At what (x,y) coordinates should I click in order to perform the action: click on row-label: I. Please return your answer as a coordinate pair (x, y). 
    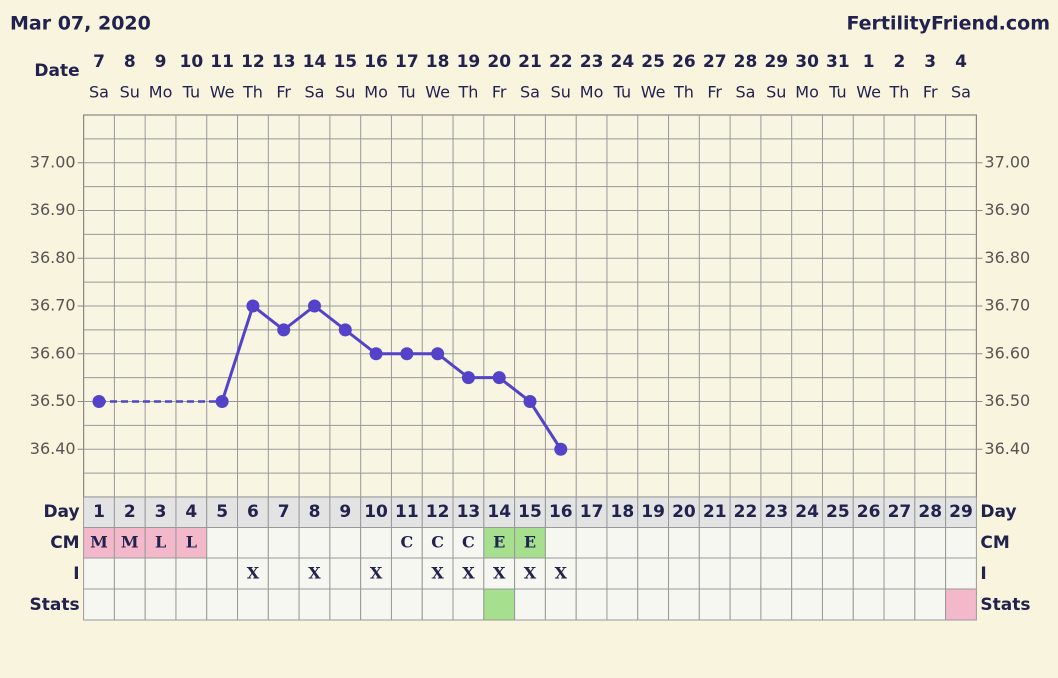
    Looking at the image, I should click on (76, 574).